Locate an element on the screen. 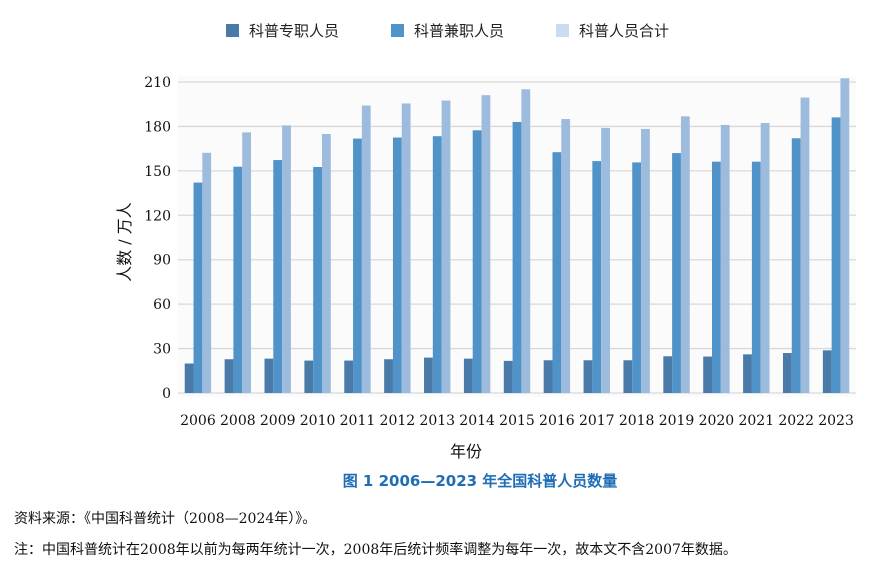  x-tick-label: 2011 is located at coordinates (358, 421).